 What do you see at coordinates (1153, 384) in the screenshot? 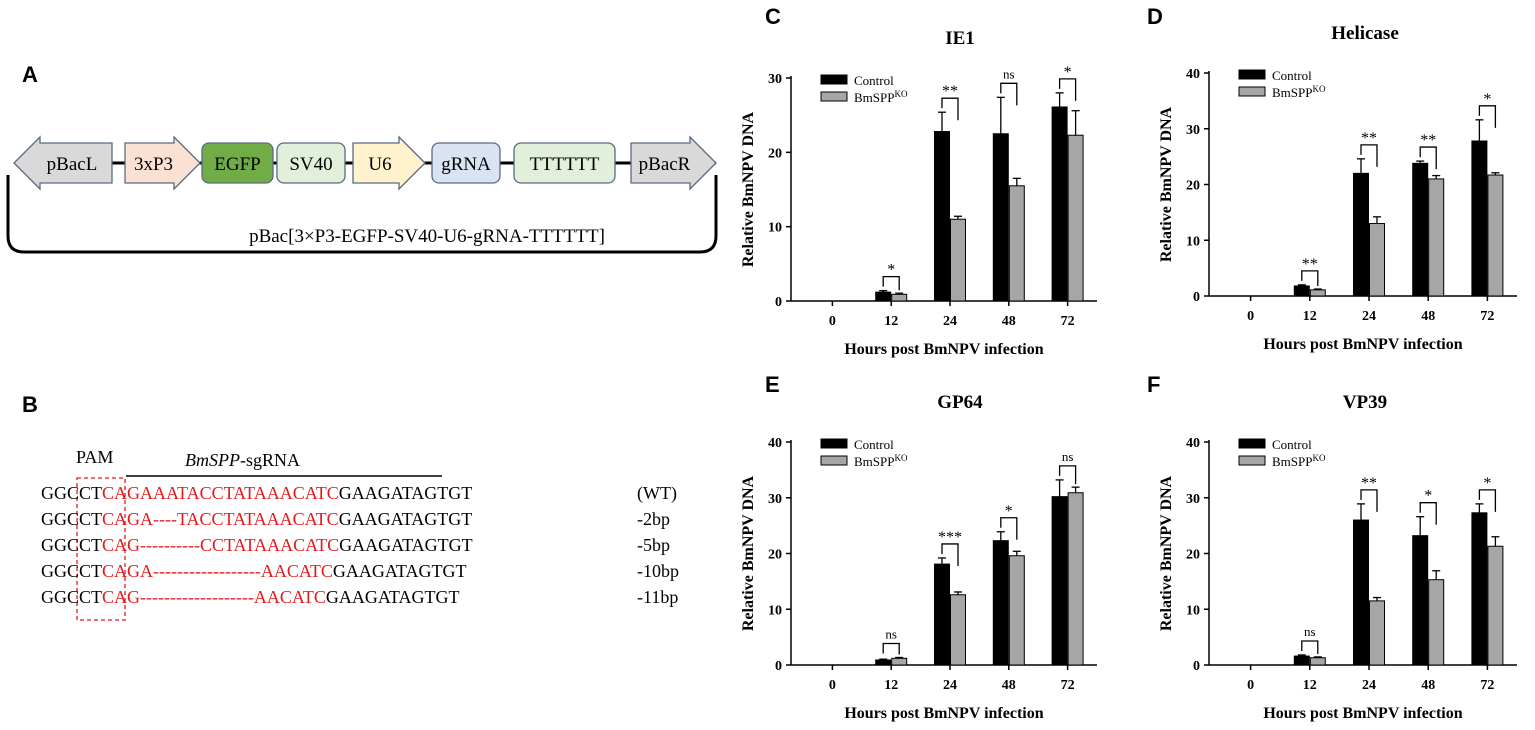
I see `panel-label: F` at bounding box center [1153, 384].